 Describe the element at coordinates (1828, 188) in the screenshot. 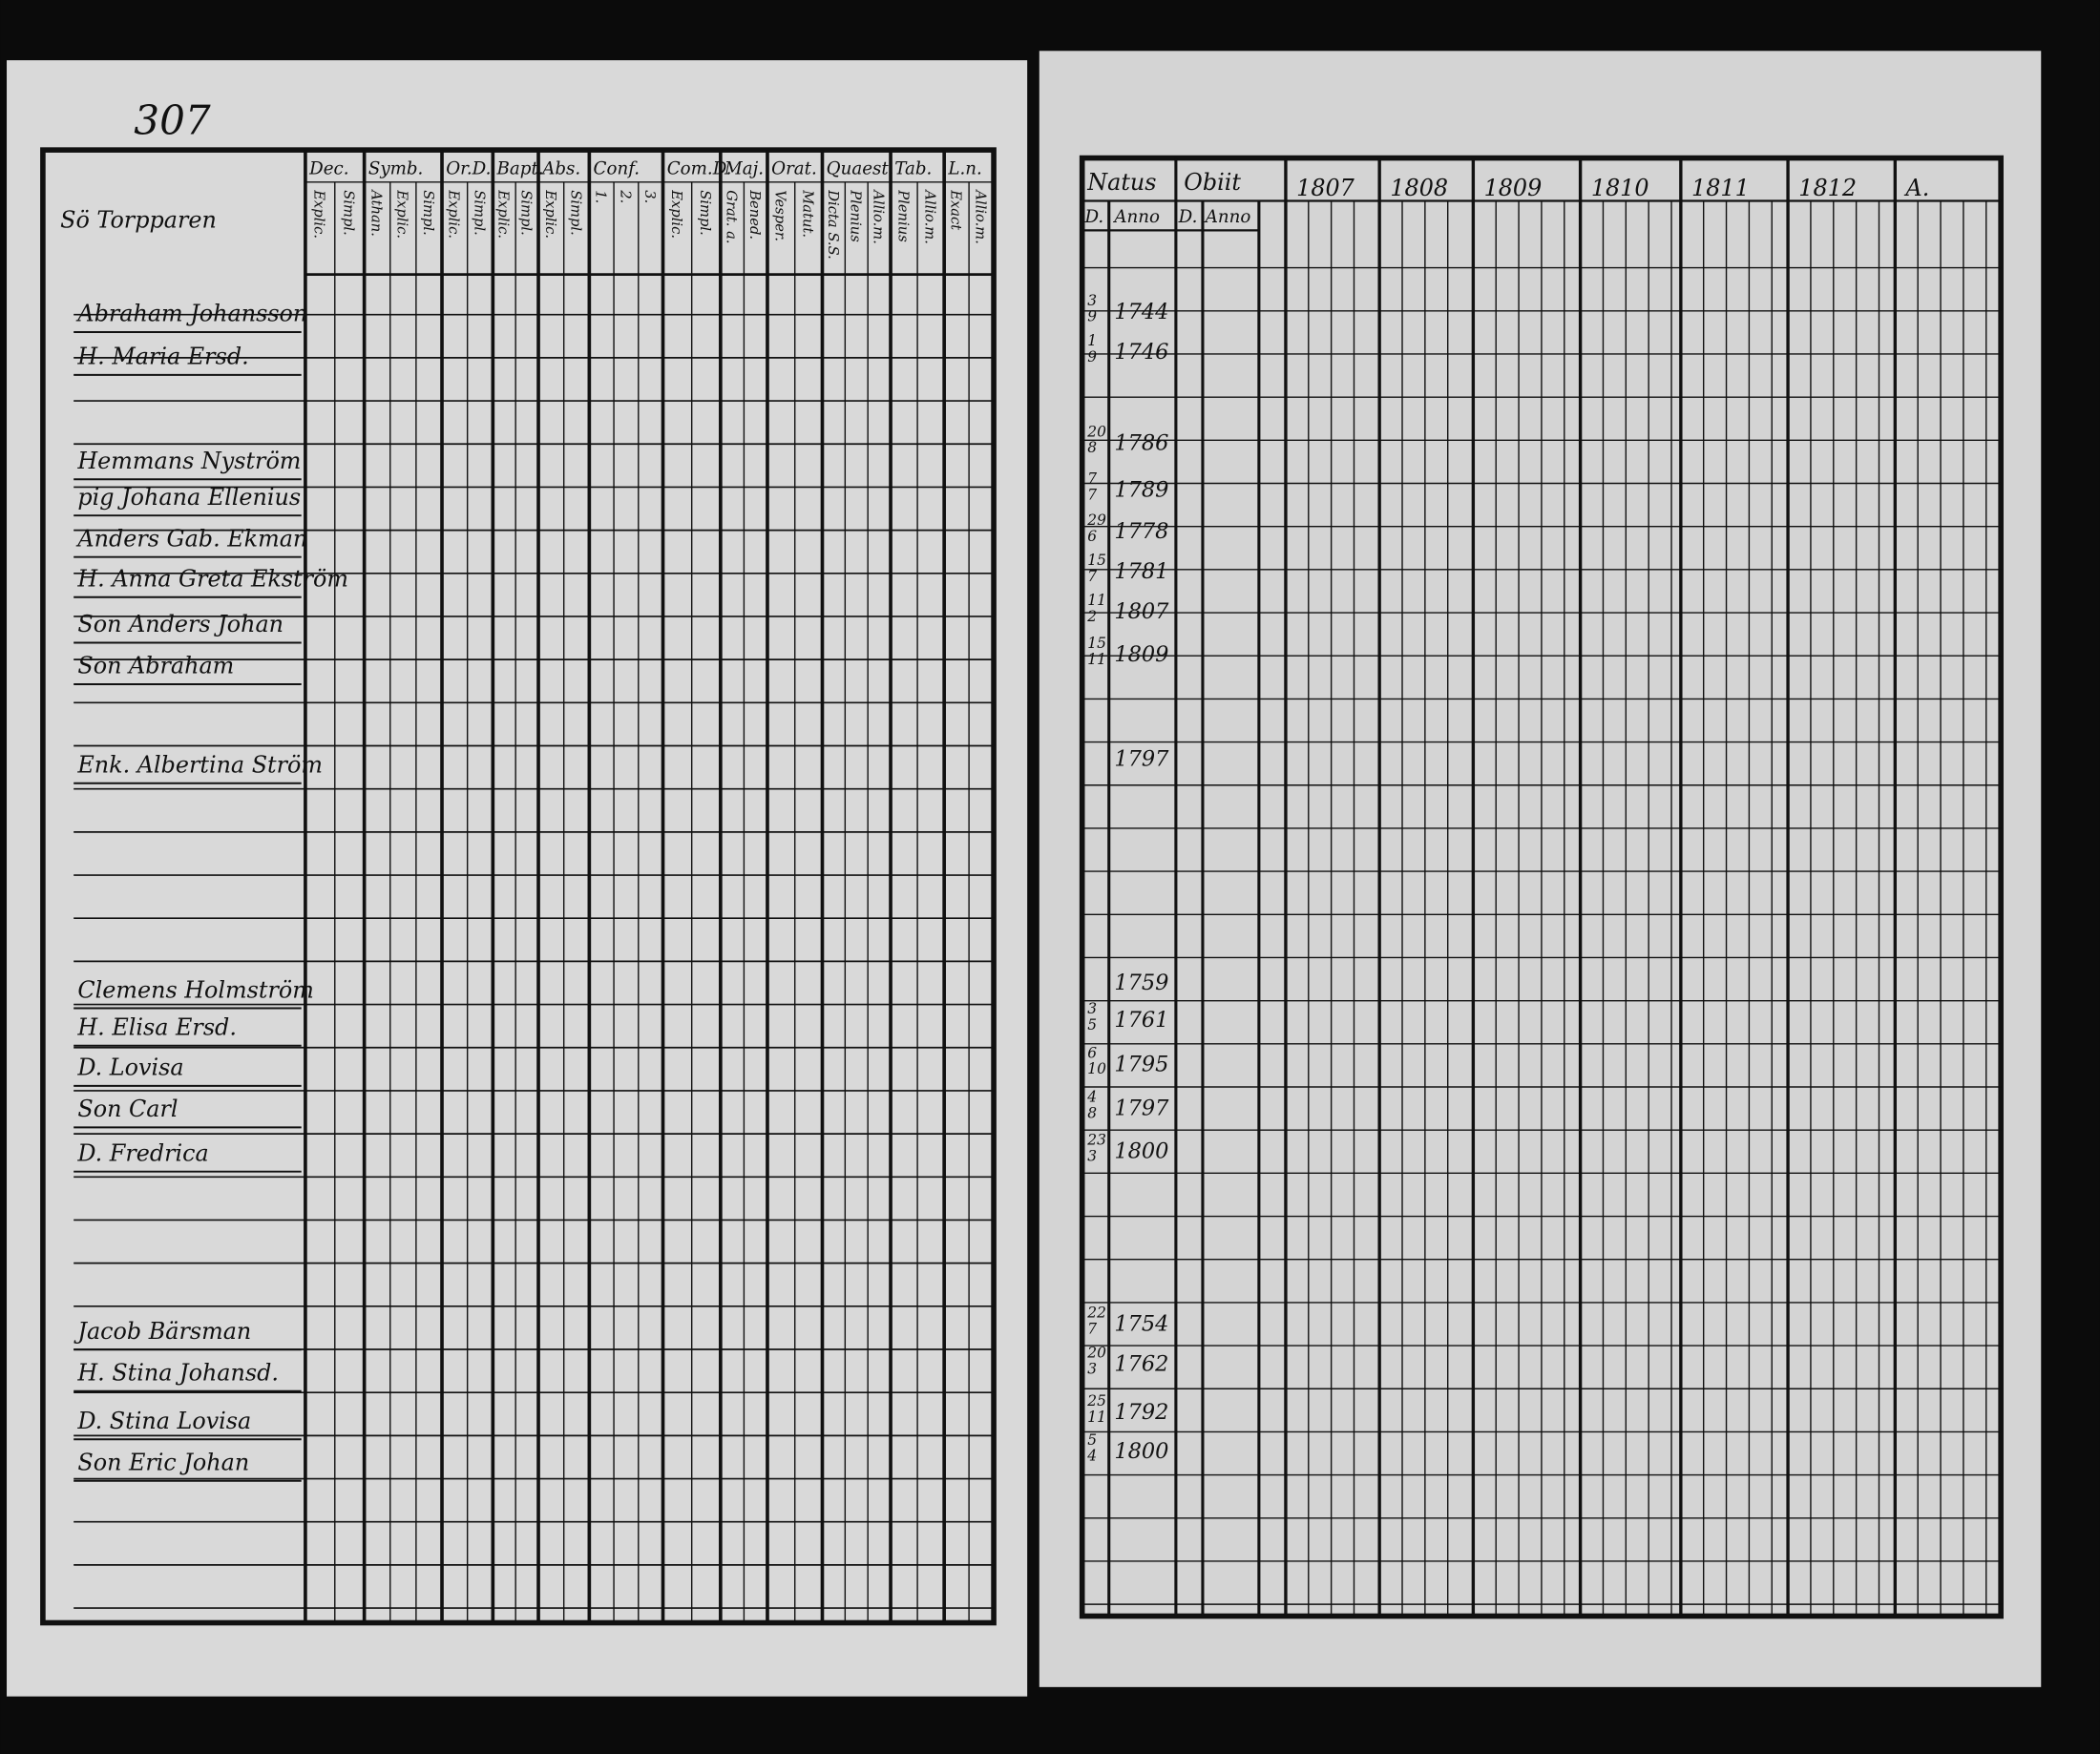

I see `year-header: 1812` at that location.